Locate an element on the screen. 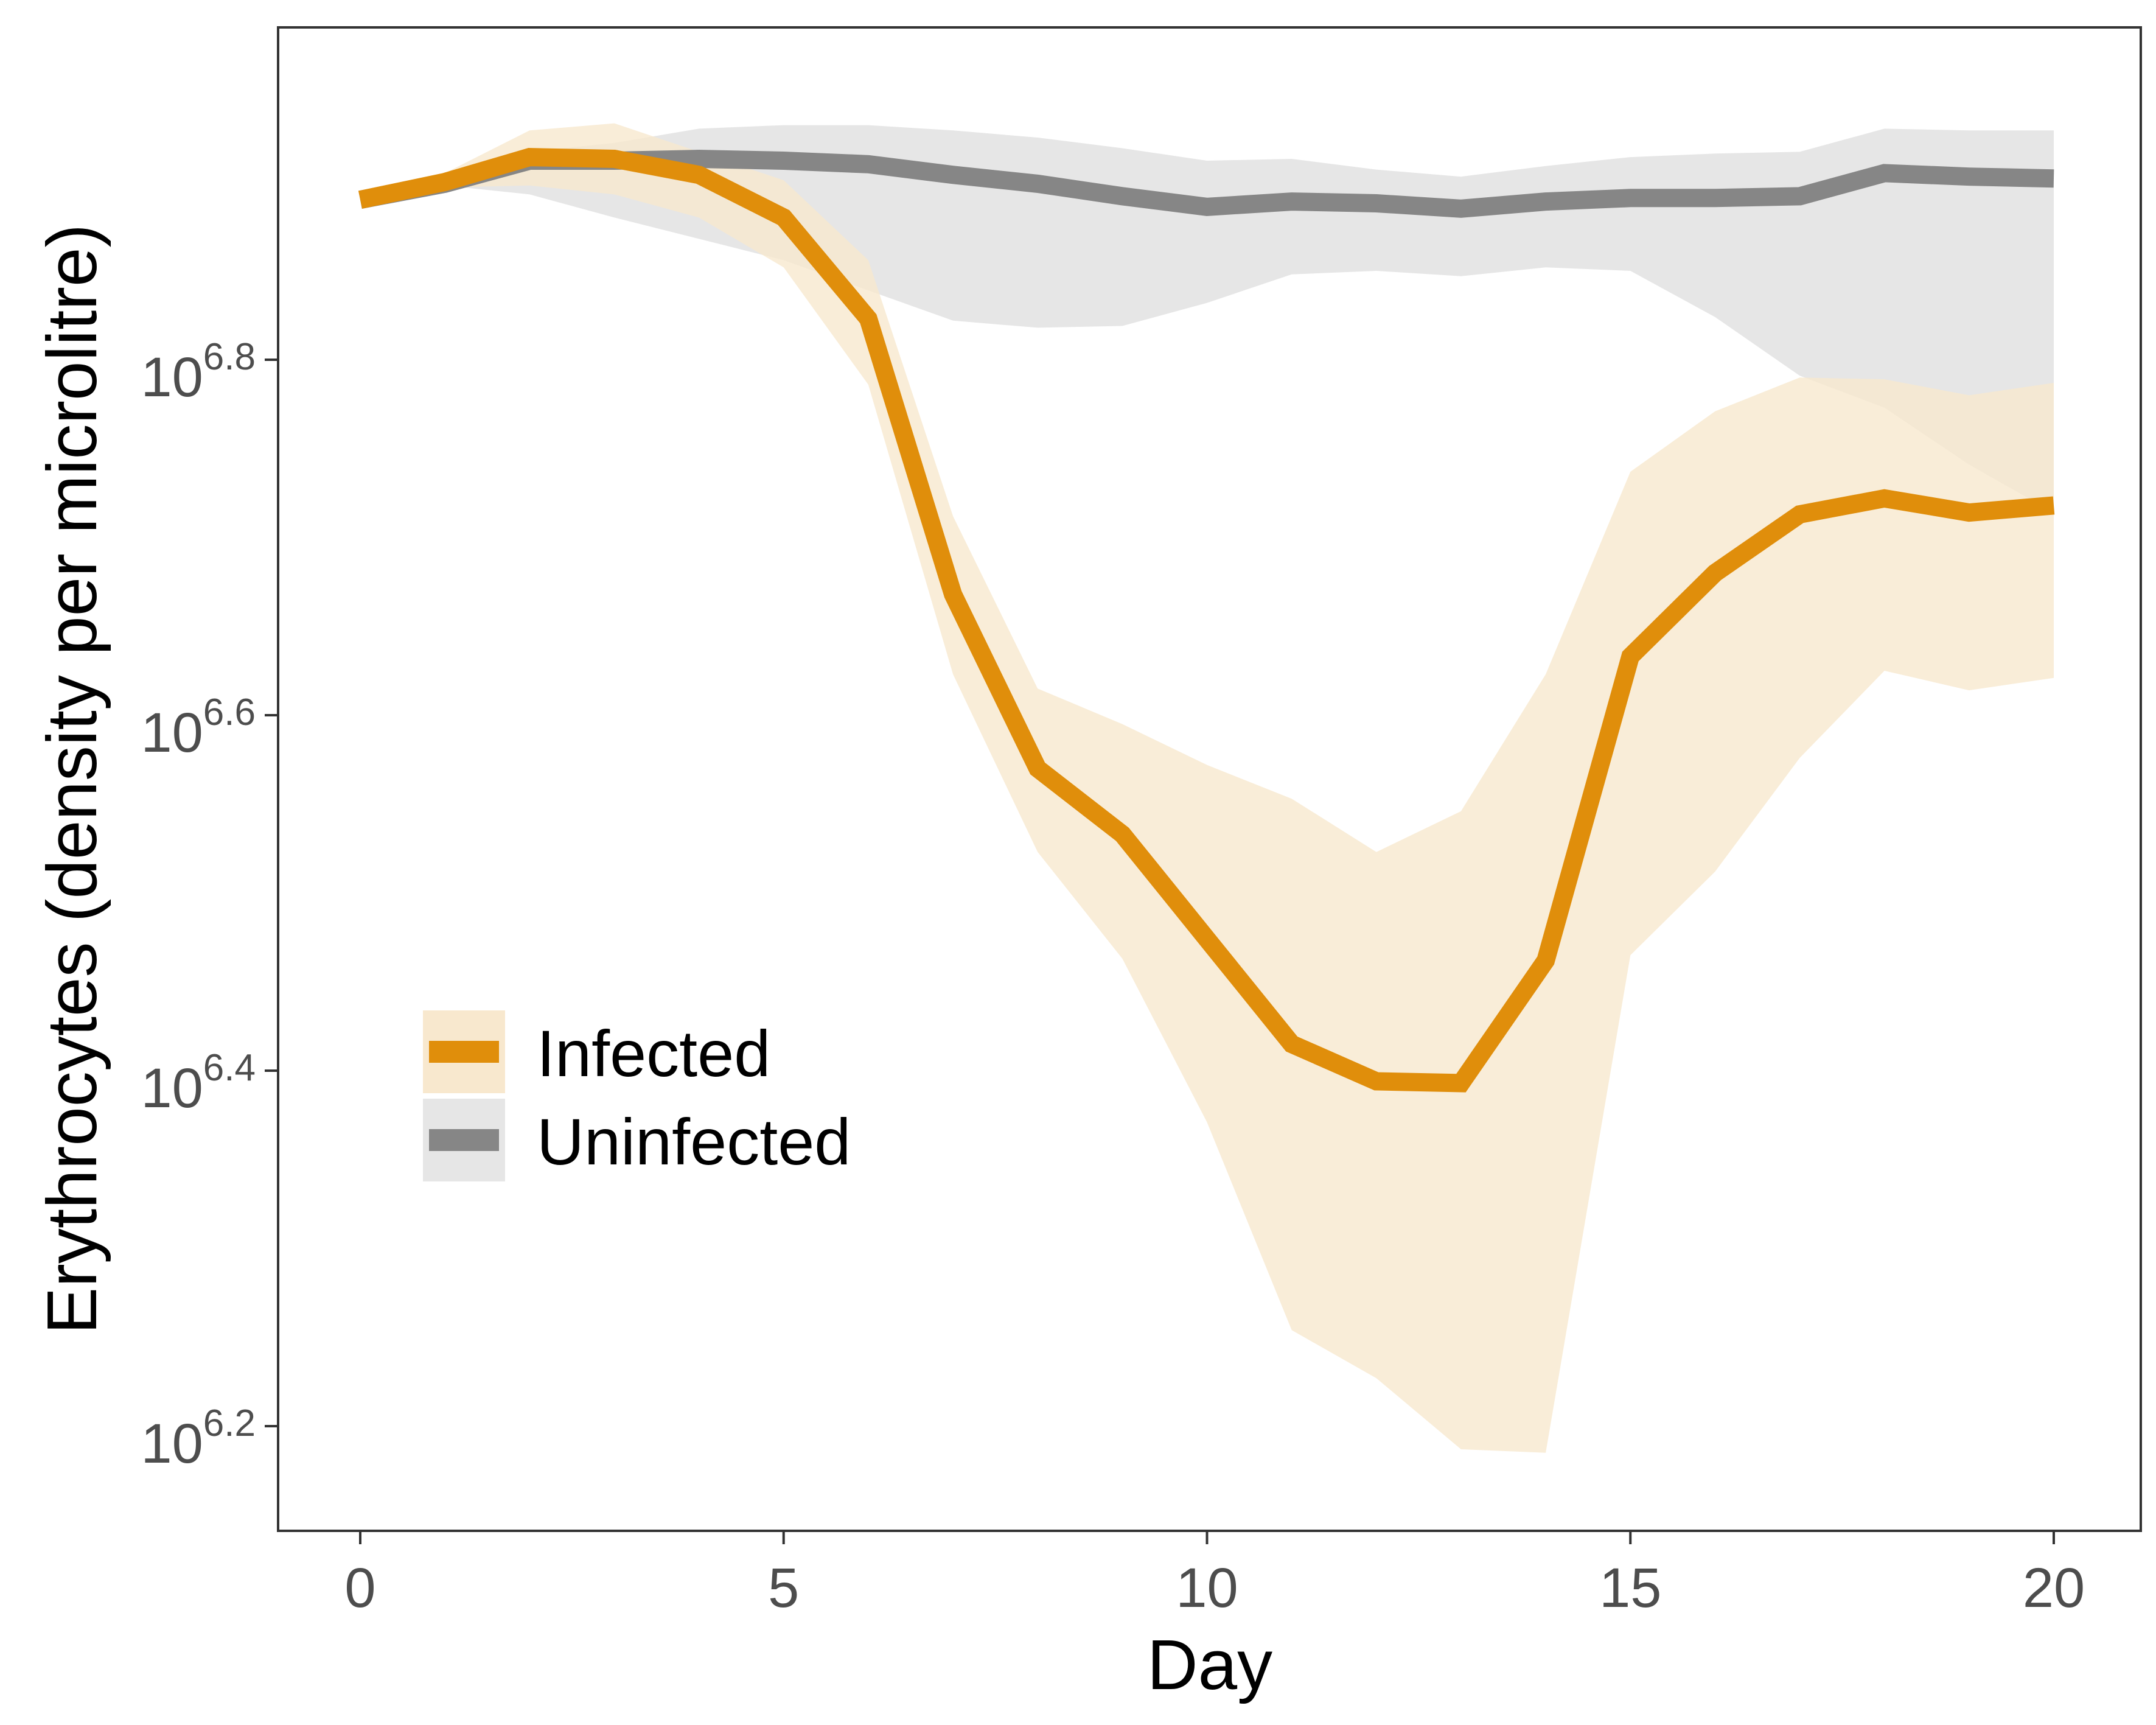  legend-label-uninfected: Uninfected is located at coordinates (694, 1141).